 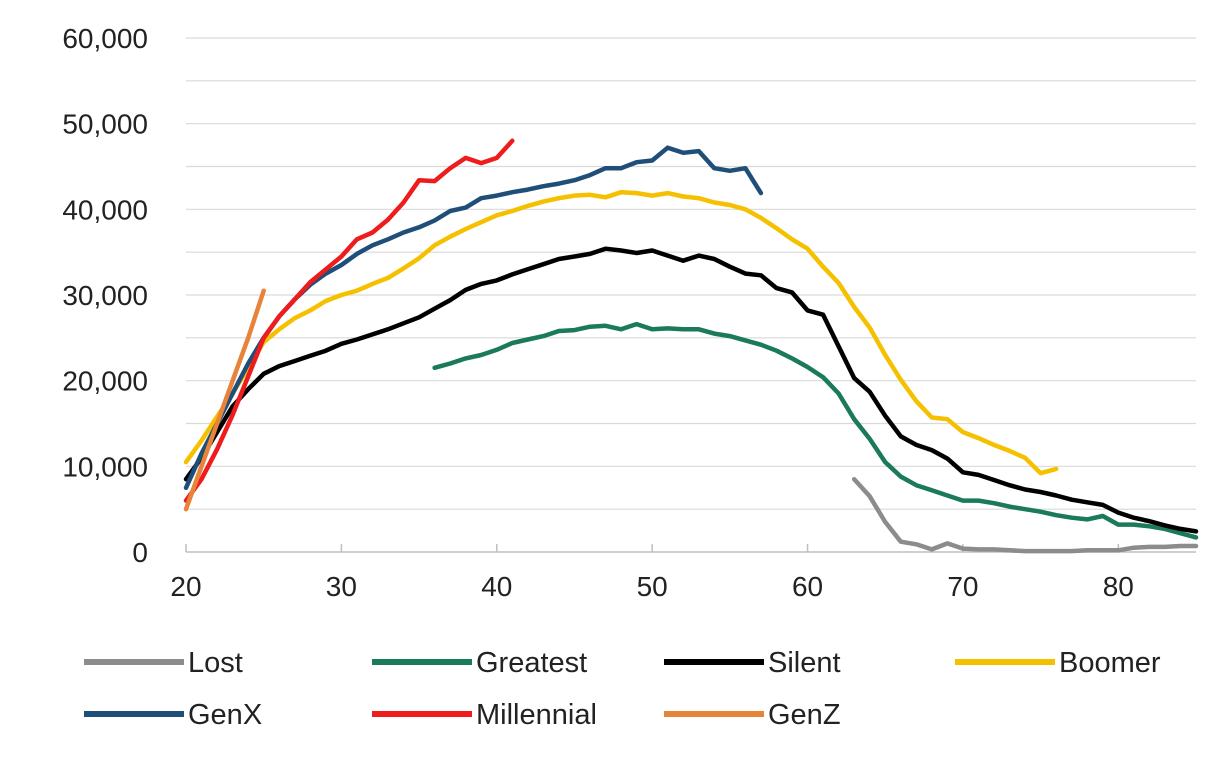 What do you see at coordinates (752, 663) in the screenshot?
I see `legend-item-silent: Silent` at bounding box center [752, 663].